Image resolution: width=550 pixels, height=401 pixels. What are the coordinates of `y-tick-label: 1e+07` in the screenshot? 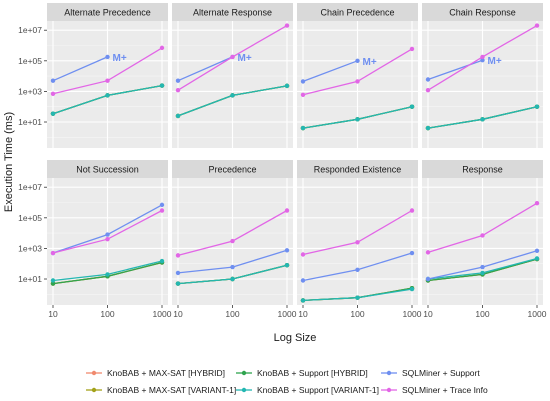 It's located at (30, 30).